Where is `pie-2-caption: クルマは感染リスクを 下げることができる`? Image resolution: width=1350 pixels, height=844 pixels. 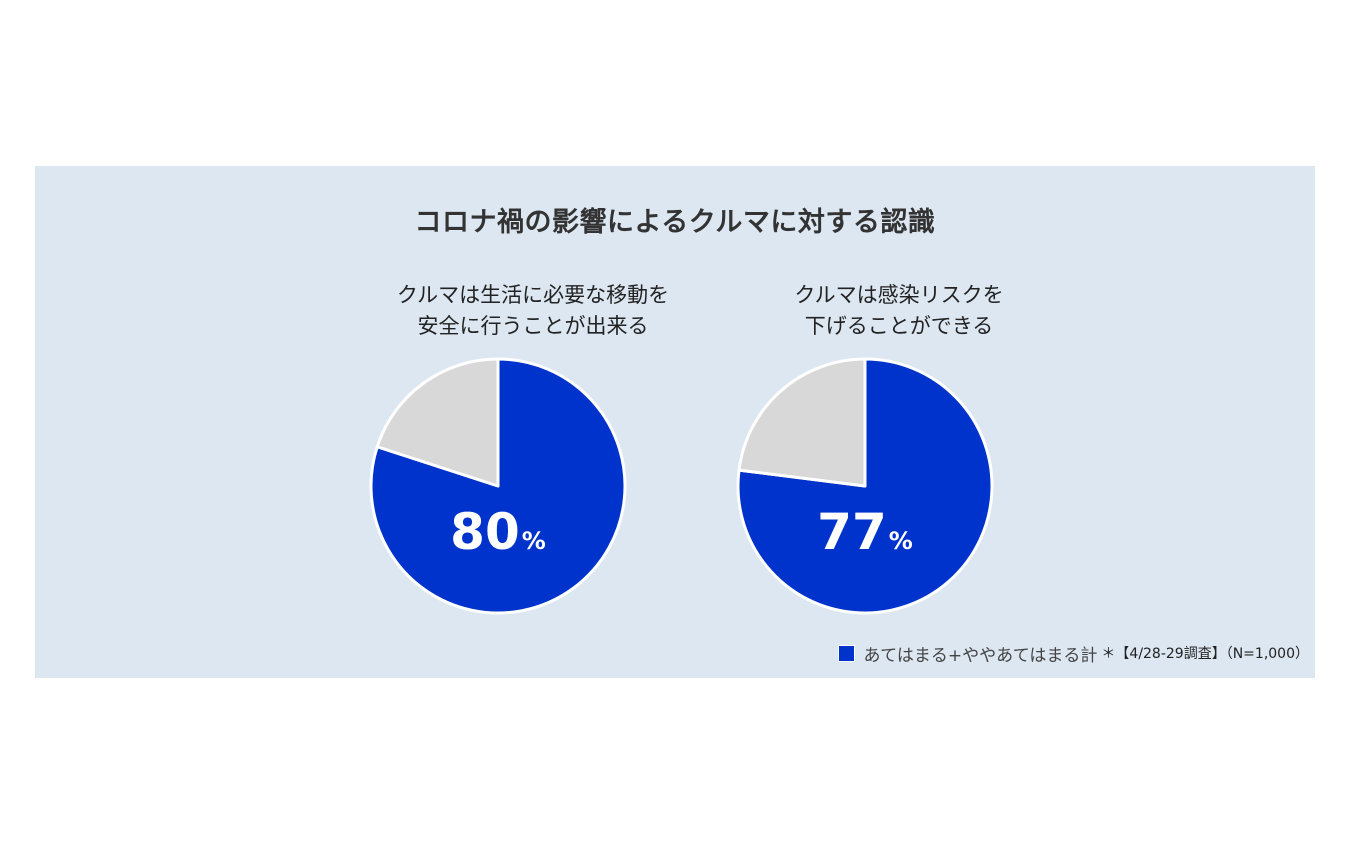 pie-2-caption: クルマは感染リスクを 下げることができる is located at coordinates (899, 311).